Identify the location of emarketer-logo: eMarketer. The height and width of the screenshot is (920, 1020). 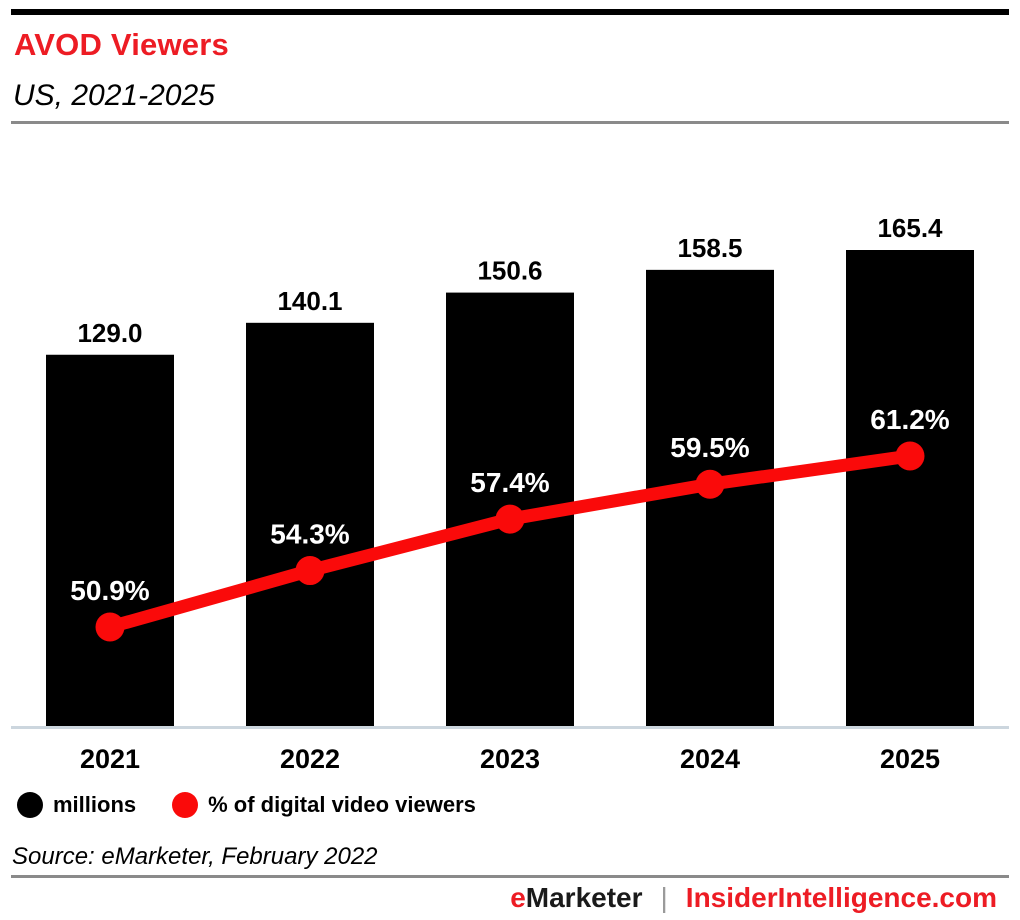
(576, 897).